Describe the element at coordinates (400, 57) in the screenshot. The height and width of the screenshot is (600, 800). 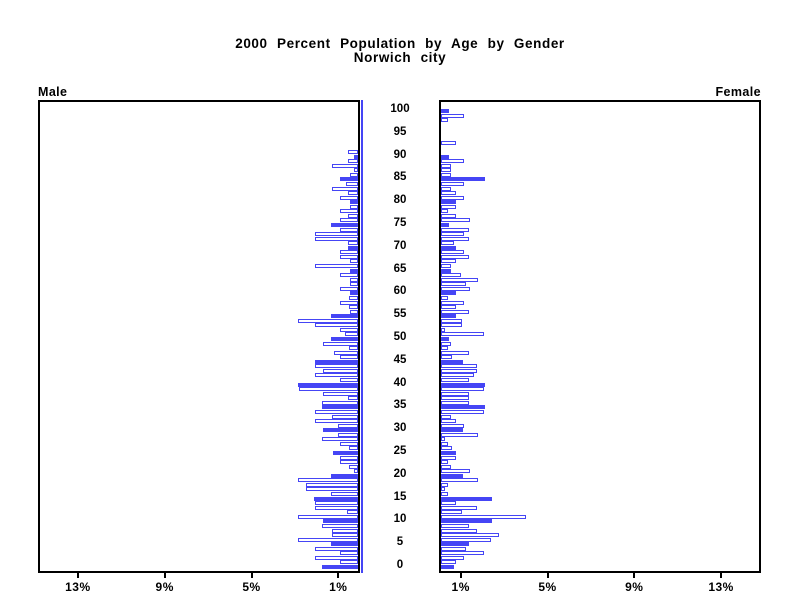
I see `chart-subtitle: Norwich city` at that location.